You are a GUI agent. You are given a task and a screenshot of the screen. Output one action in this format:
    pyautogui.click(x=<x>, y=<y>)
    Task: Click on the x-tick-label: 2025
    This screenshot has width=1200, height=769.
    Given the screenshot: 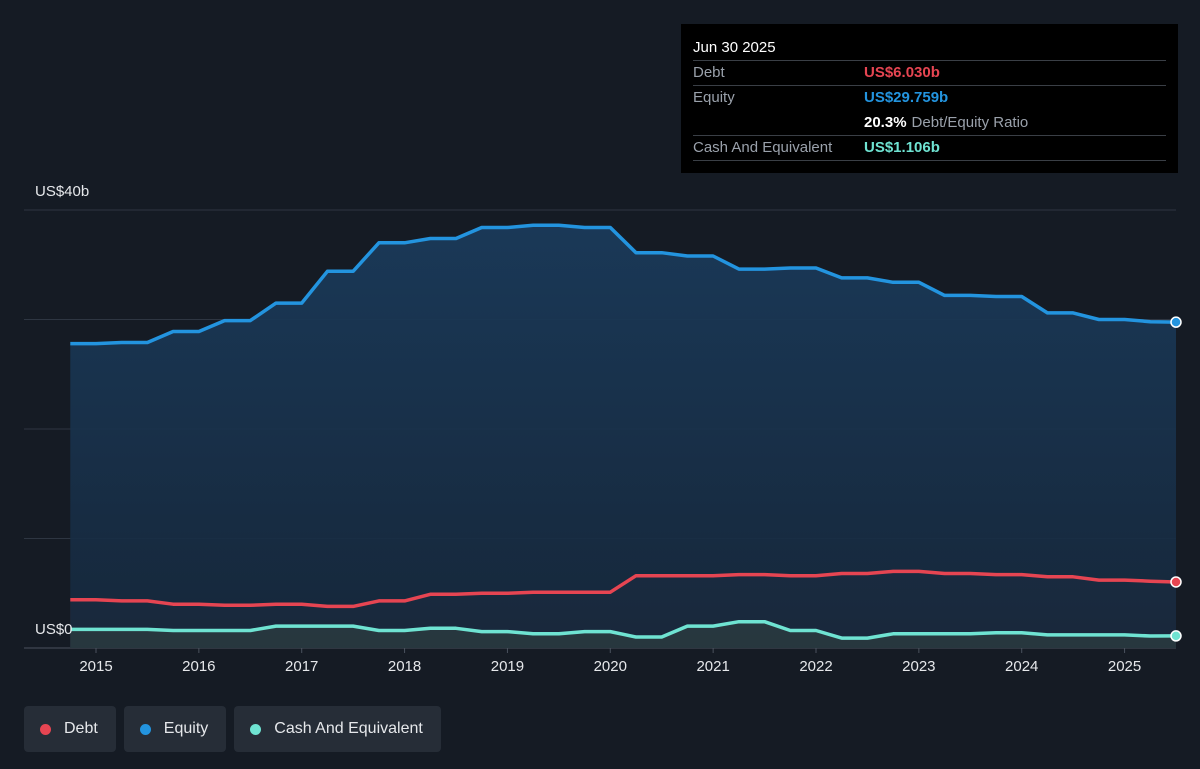 What is the action you would take?
    pyautogui.click(x=1124, y=666)
    